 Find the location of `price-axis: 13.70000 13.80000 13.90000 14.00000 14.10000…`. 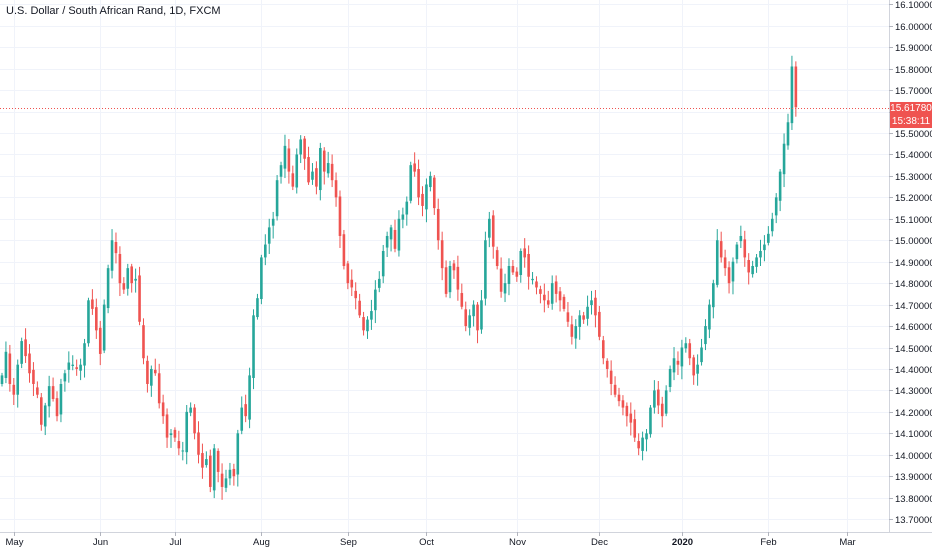

price-axis: 13.70000 13.80000 13.90000 14.00000 14.10000… is located at coordinates (910, 263).